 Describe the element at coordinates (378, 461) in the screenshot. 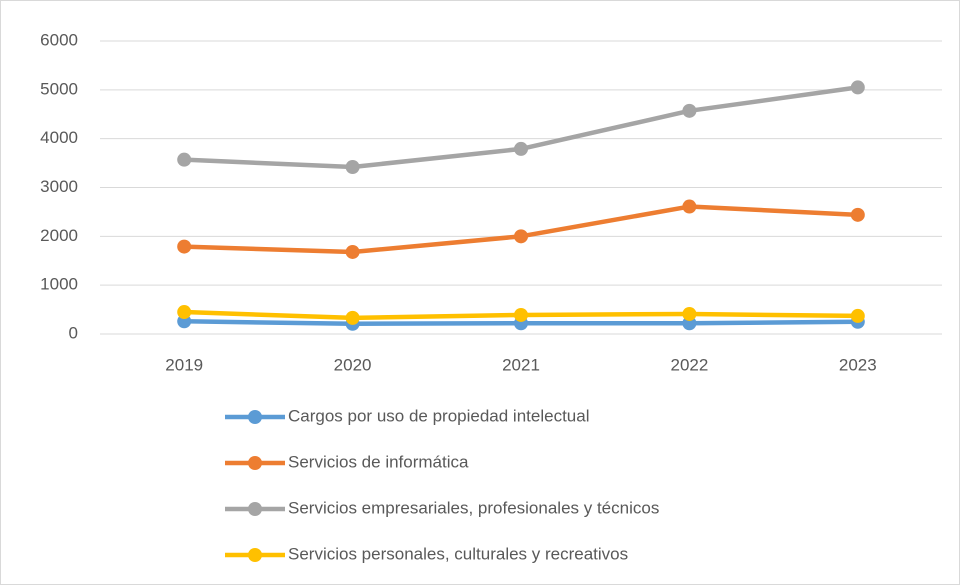

I see `legend-label: Servicios de informática` at that location.